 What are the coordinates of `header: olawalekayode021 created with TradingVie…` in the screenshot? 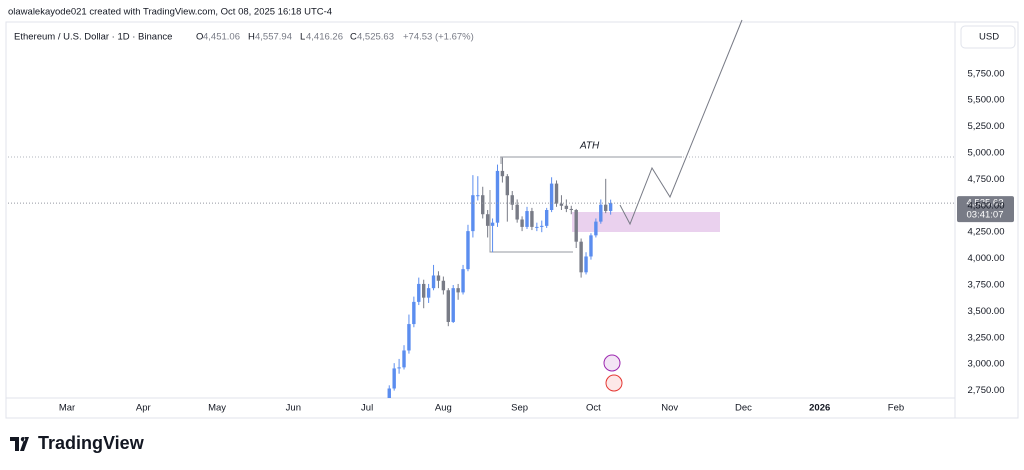 It's located at (170, 12).